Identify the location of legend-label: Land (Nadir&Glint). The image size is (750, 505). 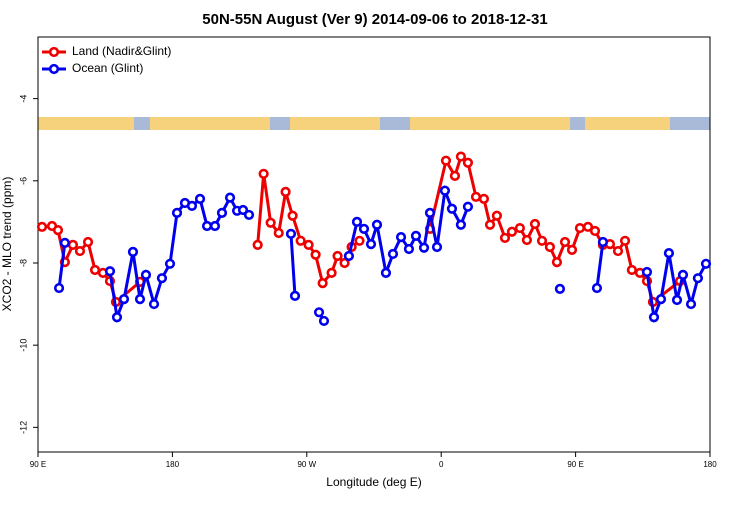
(121, 51).